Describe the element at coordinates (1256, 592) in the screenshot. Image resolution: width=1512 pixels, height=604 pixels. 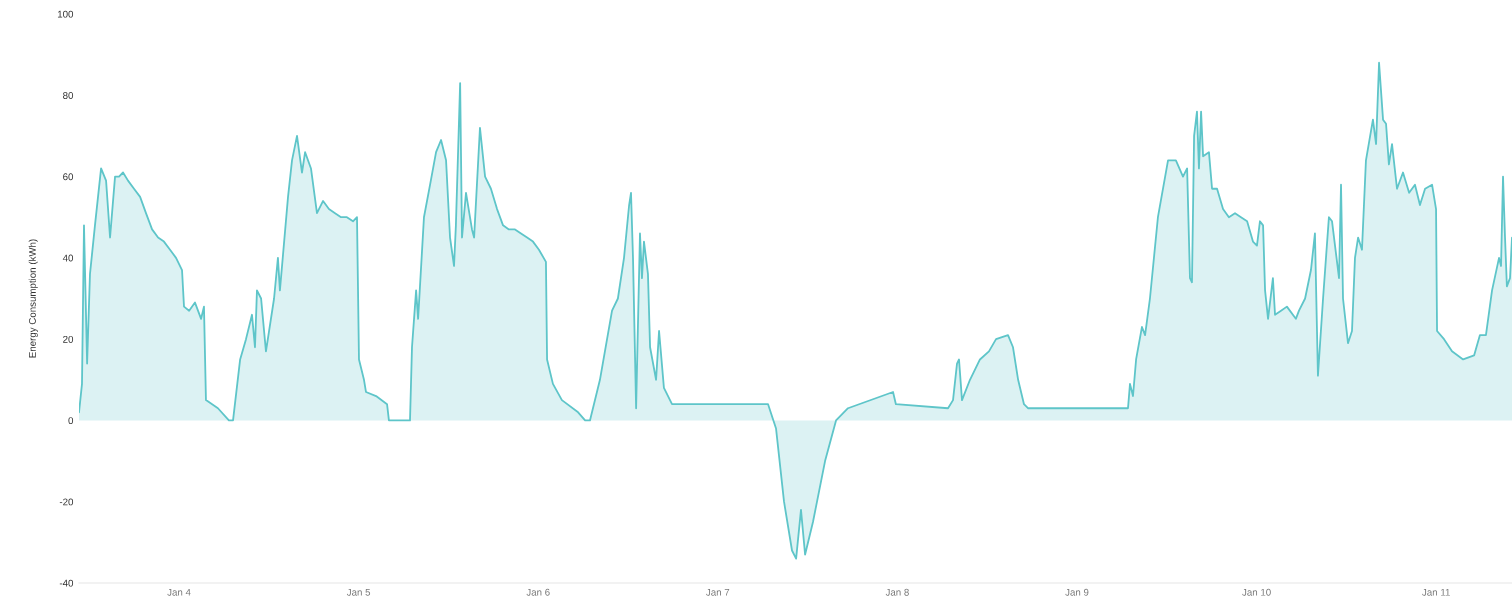
I see `x-tick-label: Jan 10` at that location.